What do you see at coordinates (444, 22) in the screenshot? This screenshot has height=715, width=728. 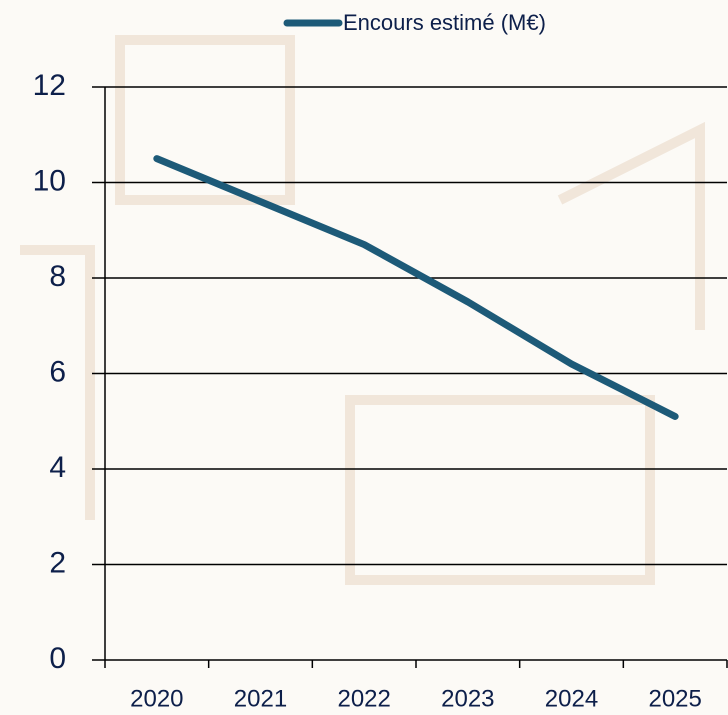 I see `legend-label: Encours estimé (M€)` at bounding box center [444, 22].